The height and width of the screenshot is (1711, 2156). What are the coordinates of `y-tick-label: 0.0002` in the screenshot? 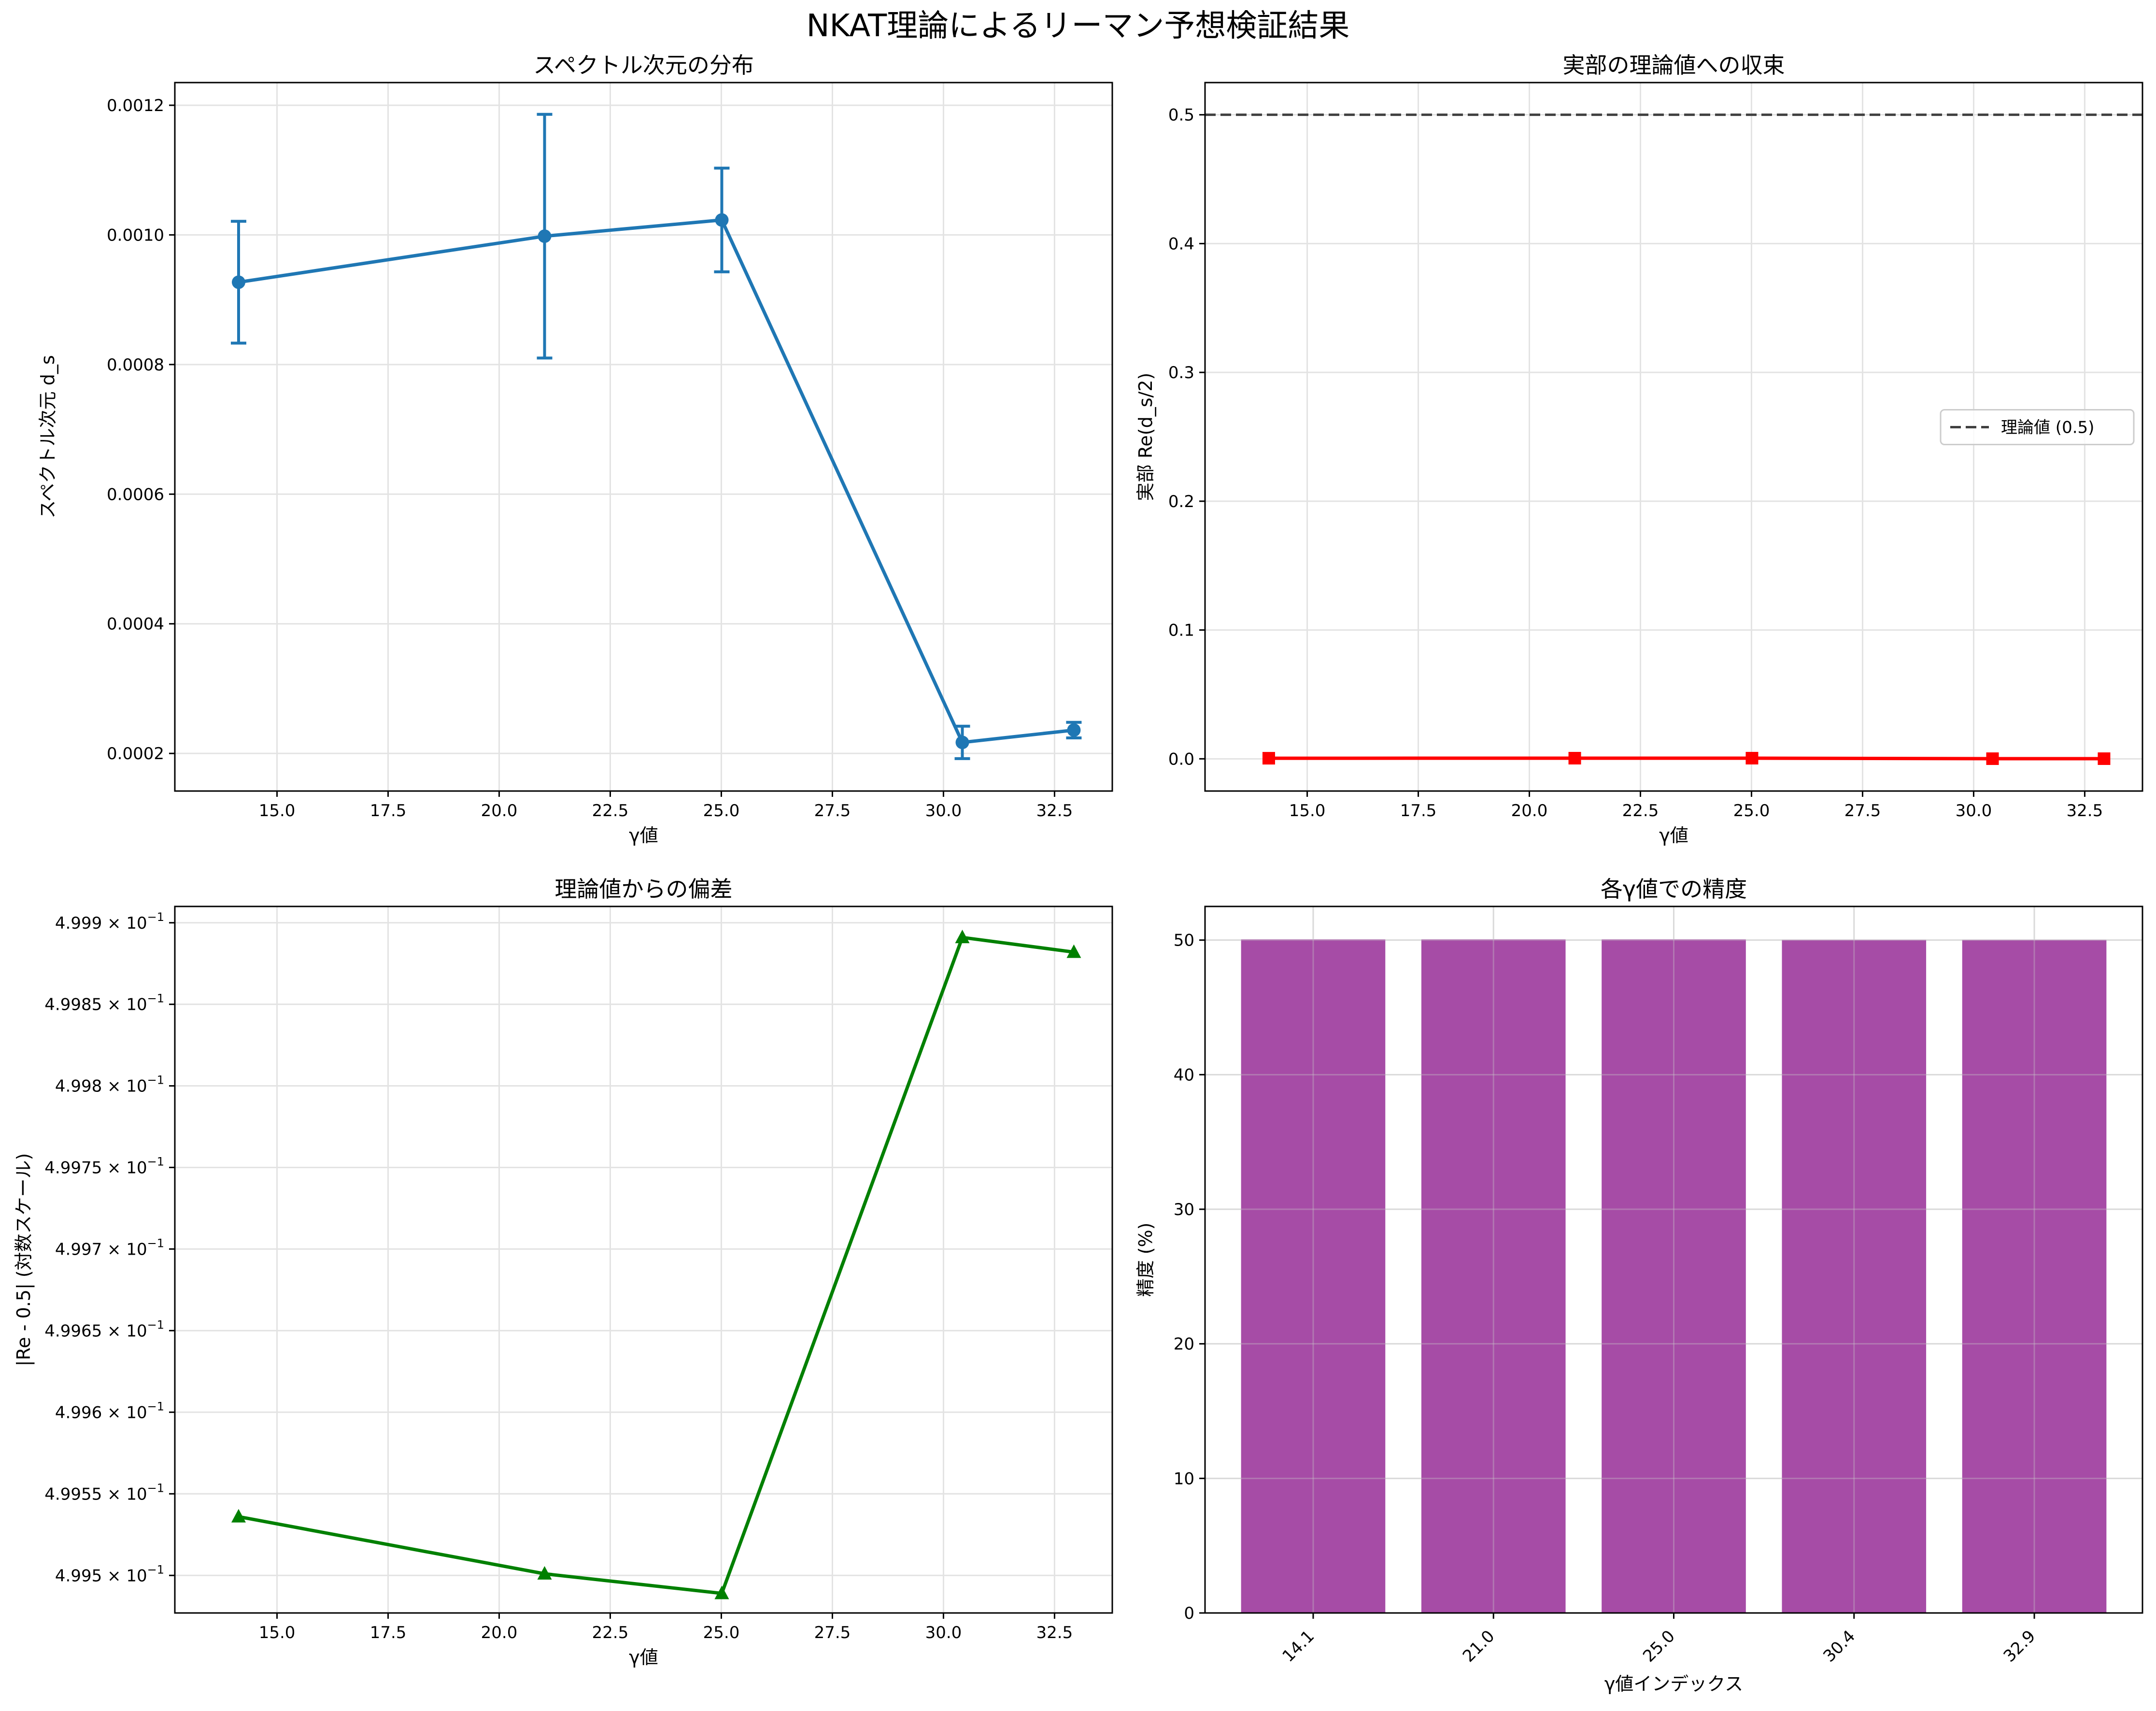 It's located at (135, 754).